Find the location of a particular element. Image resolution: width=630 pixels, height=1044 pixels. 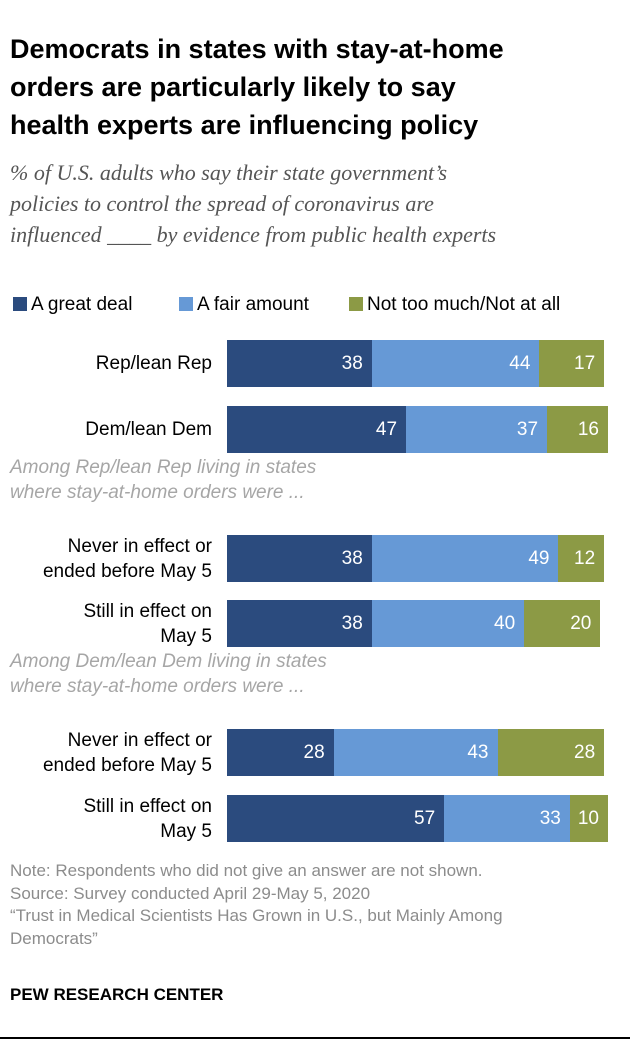

legend-item-fair-amount: A fair amount is located at coordinates (244, 305).